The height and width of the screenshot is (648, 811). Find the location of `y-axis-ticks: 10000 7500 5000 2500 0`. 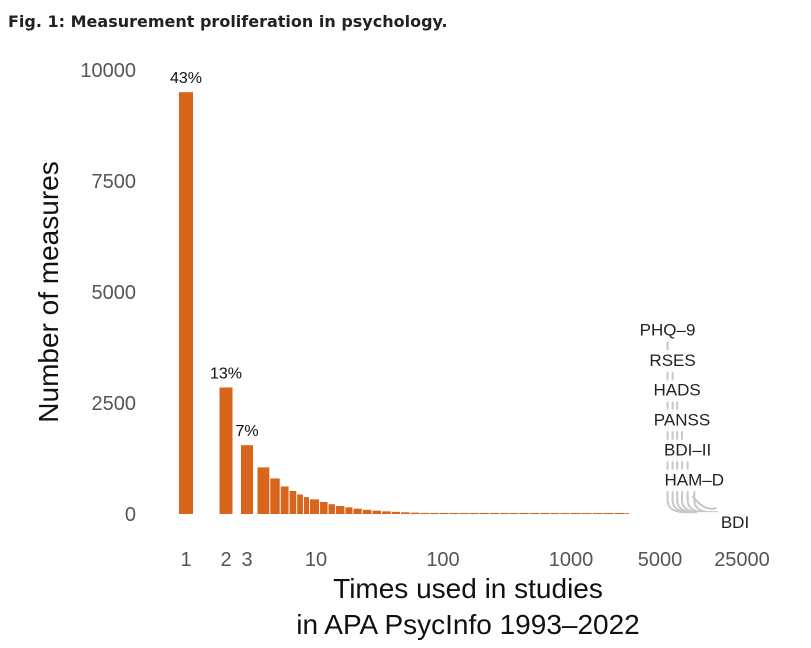

y-axis-ticks: 10000 7500 5000 2500 0 is located at coordinates (108, 293).